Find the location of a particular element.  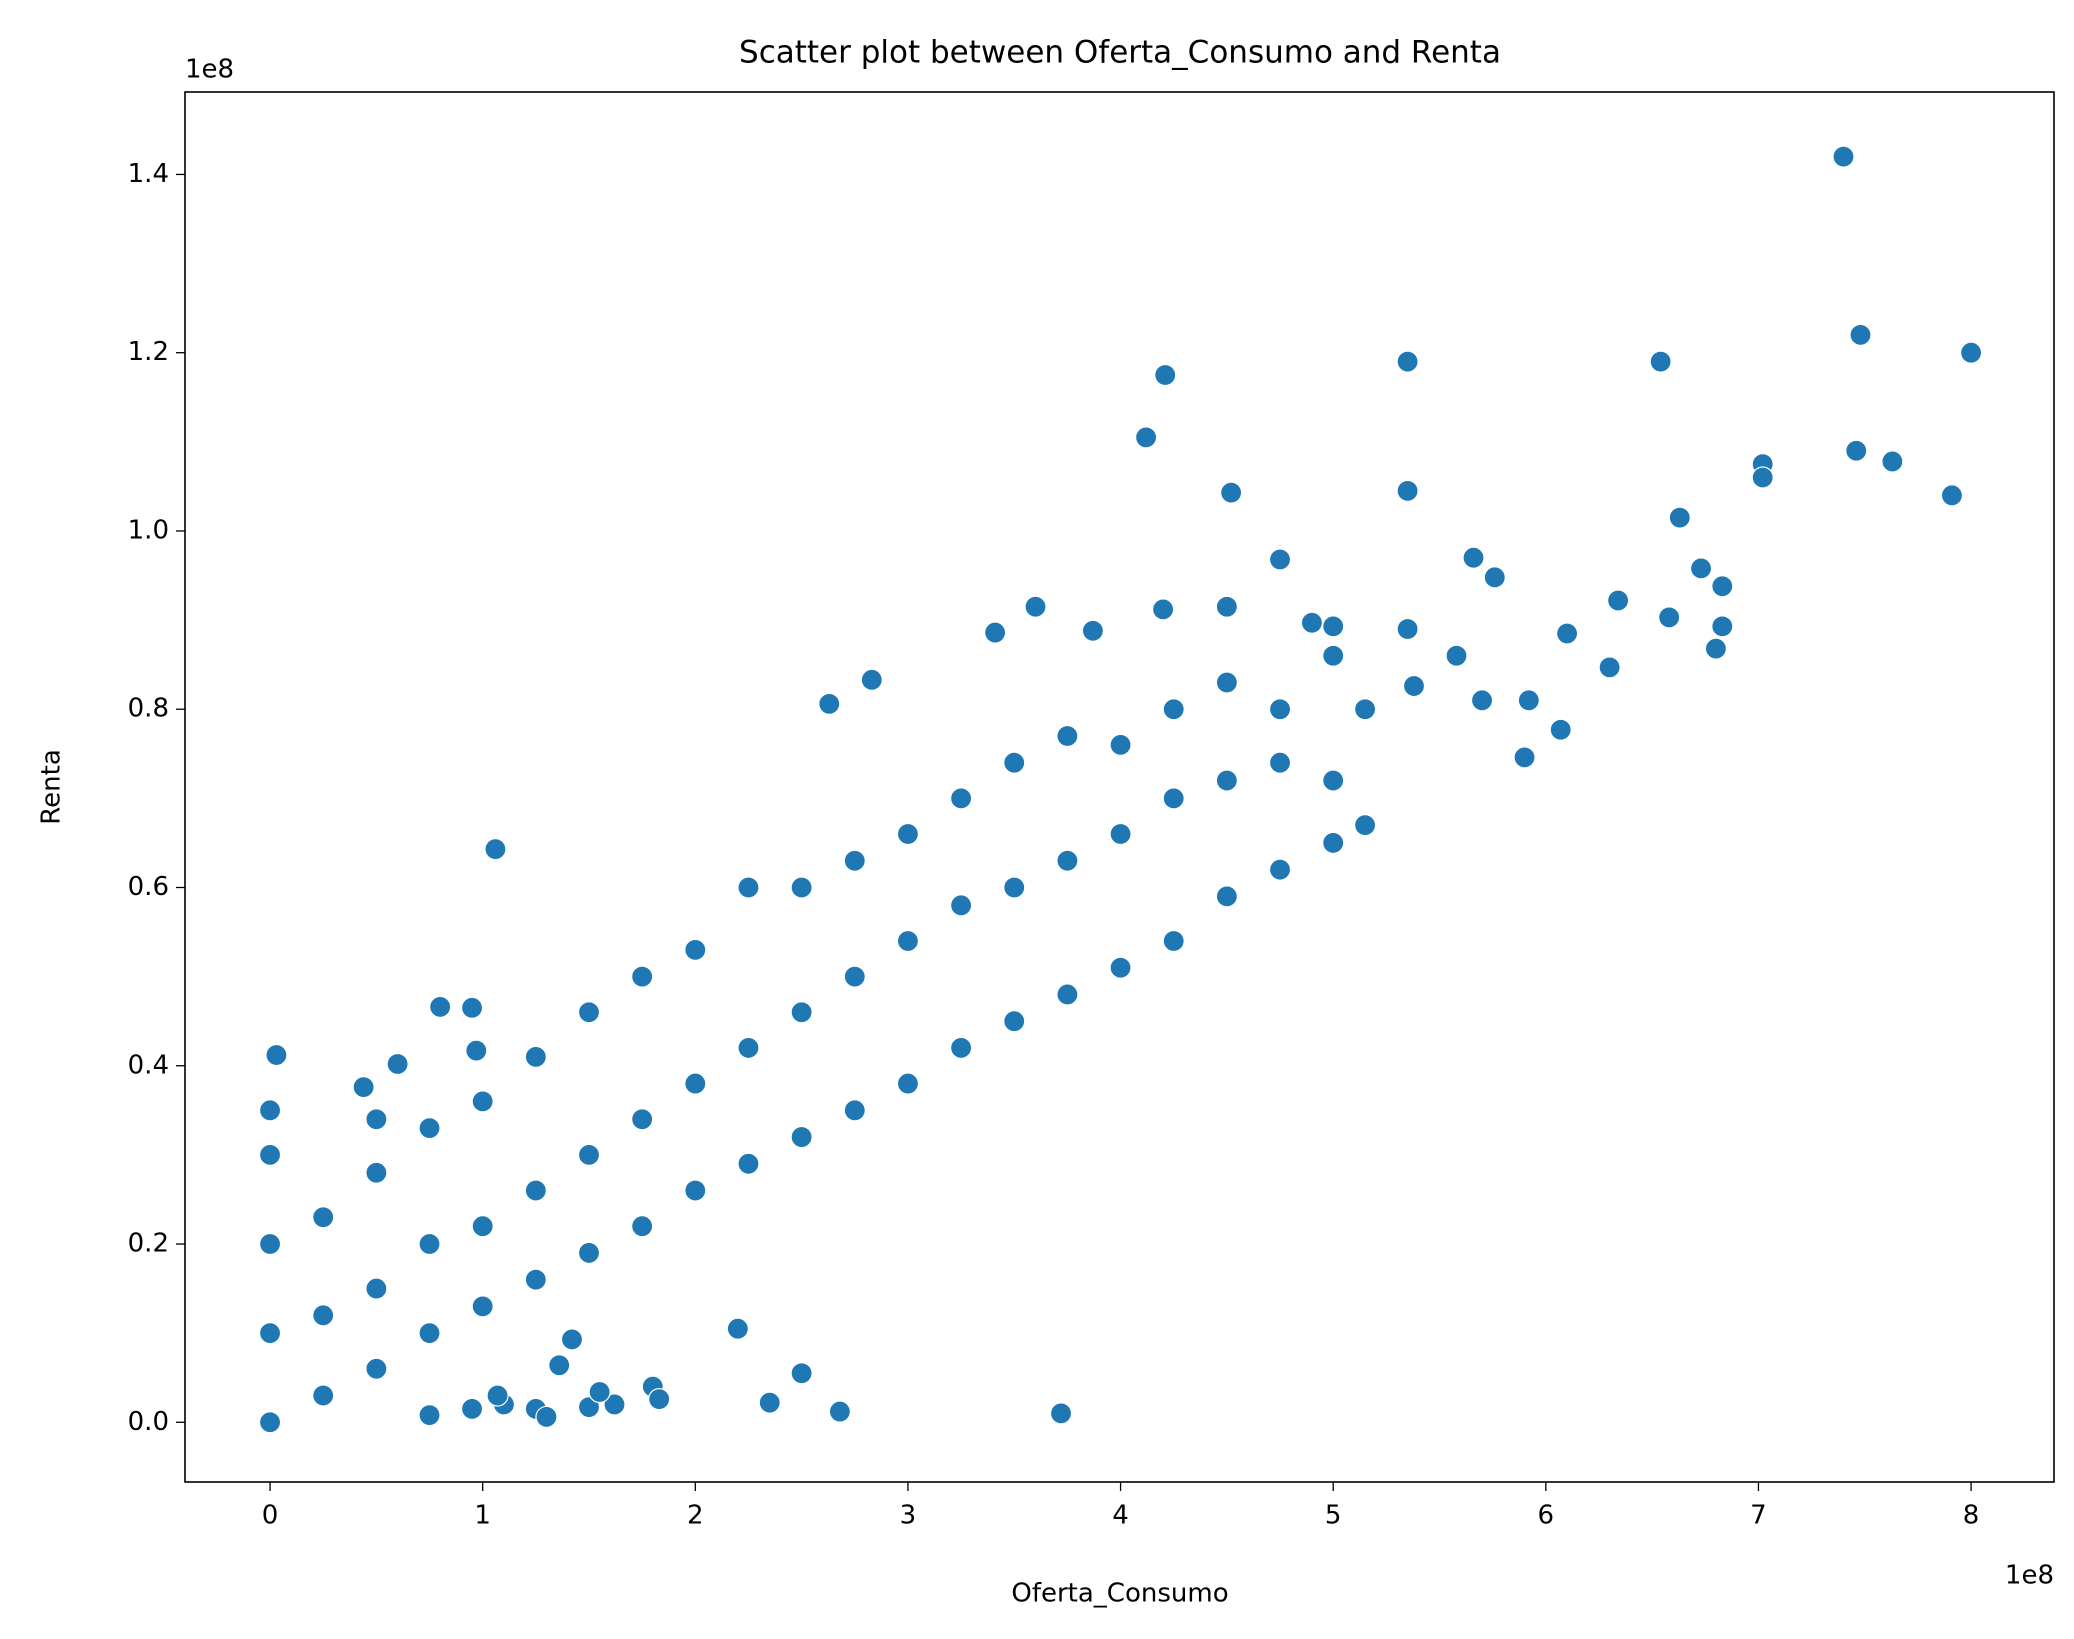

x-axis-label: Oferta_Consumo is located at coordinates (1119, 1594).